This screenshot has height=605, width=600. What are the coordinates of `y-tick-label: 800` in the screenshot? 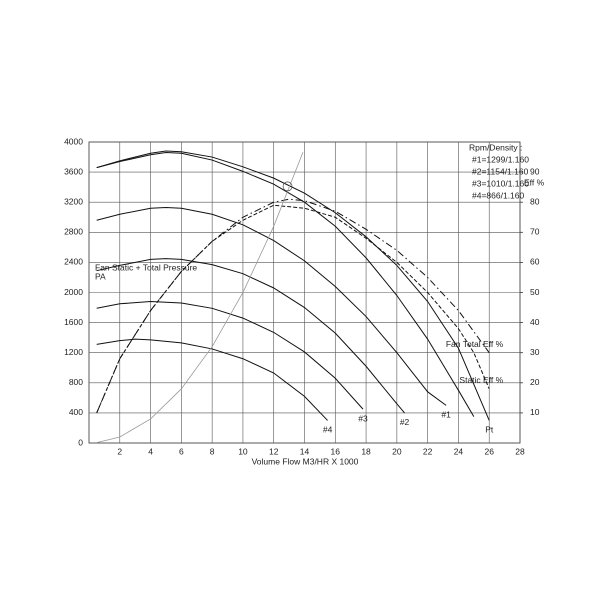 It's located at (76, 382).